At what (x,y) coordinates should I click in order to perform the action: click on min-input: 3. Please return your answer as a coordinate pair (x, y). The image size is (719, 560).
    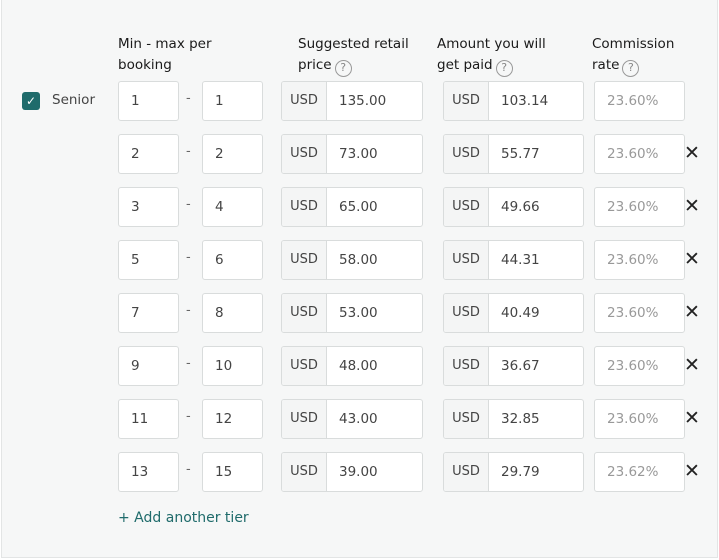
    Looking at the image, I should click on (148, 207).